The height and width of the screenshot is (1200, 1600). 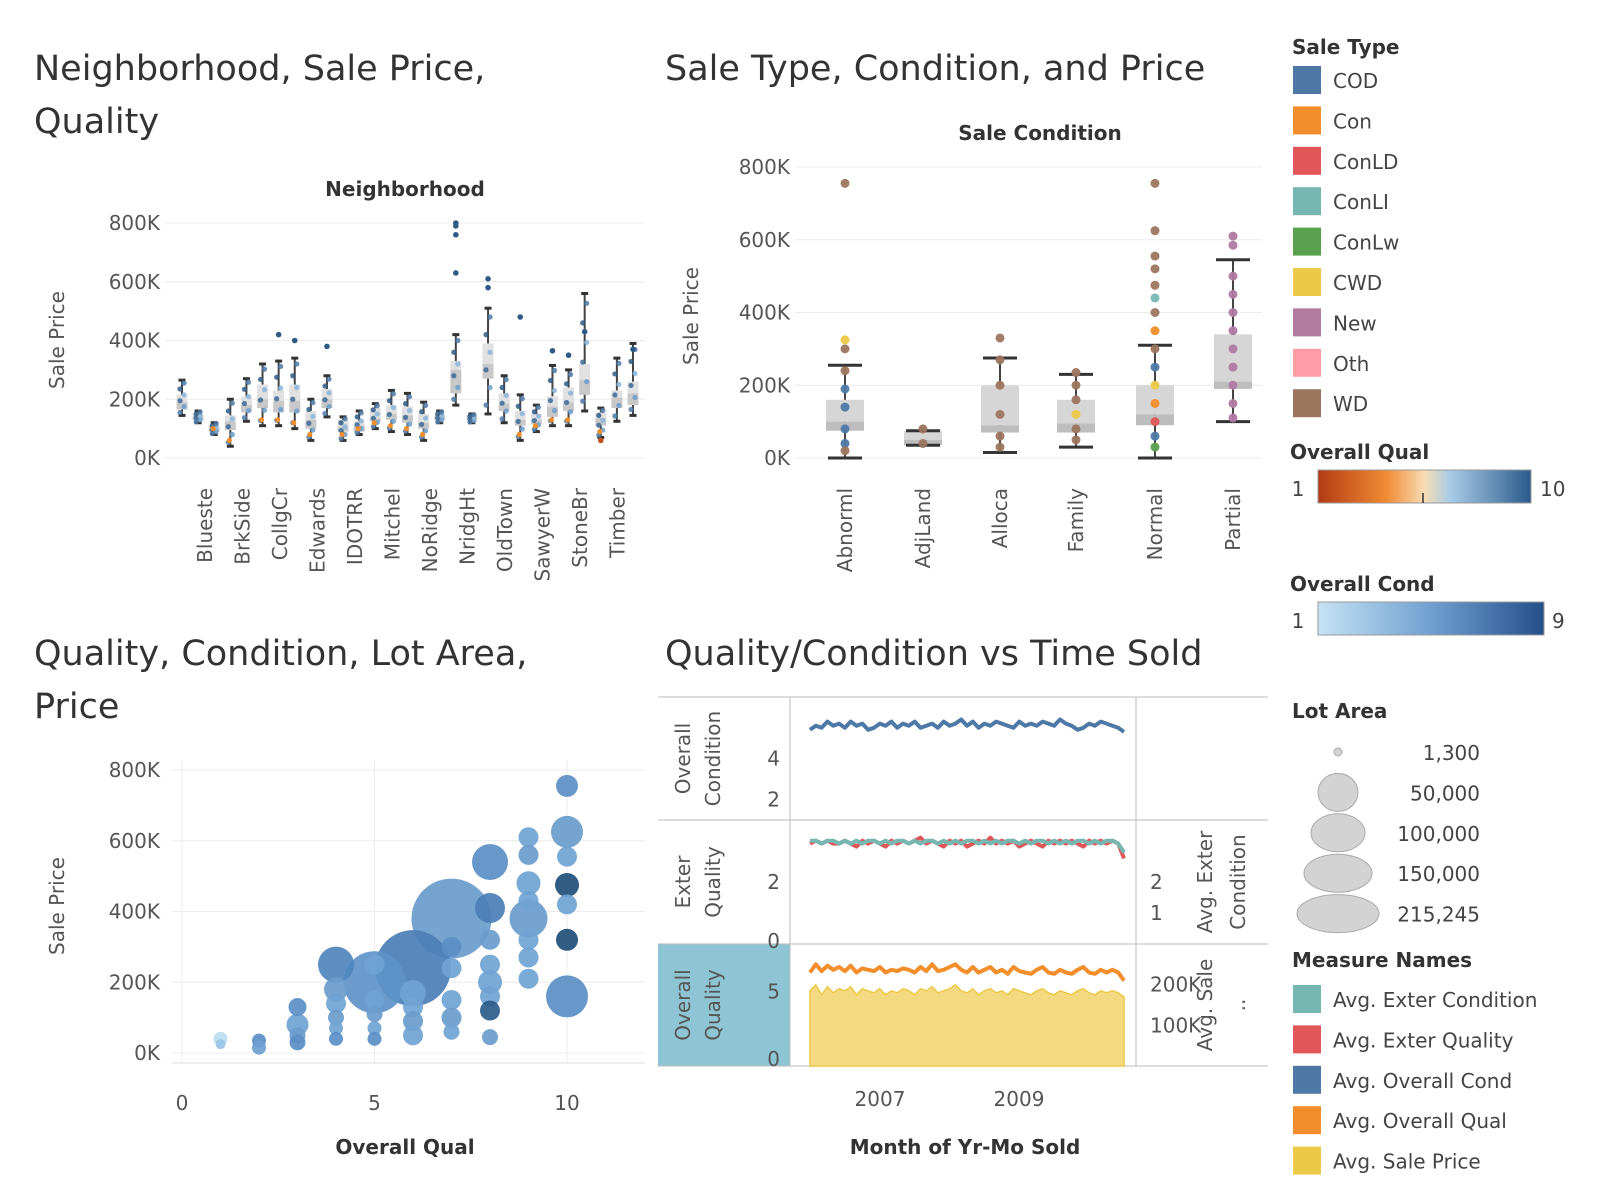 I want to click on x-tick-label: 10, so click(x=566, y=1103).